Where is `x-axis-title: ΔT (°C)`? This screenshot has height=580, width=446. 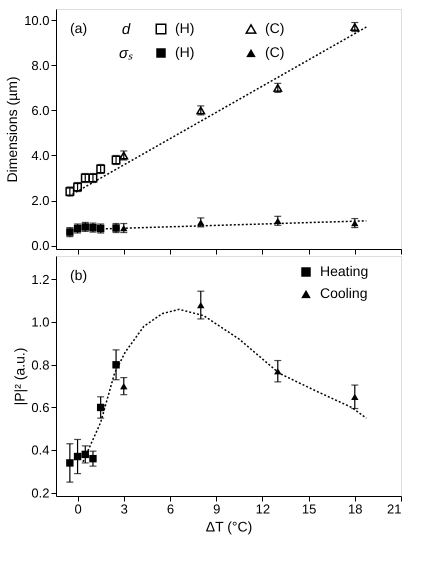 x-axis-title: ΔT (°C) is located at coordinates (229, 526).